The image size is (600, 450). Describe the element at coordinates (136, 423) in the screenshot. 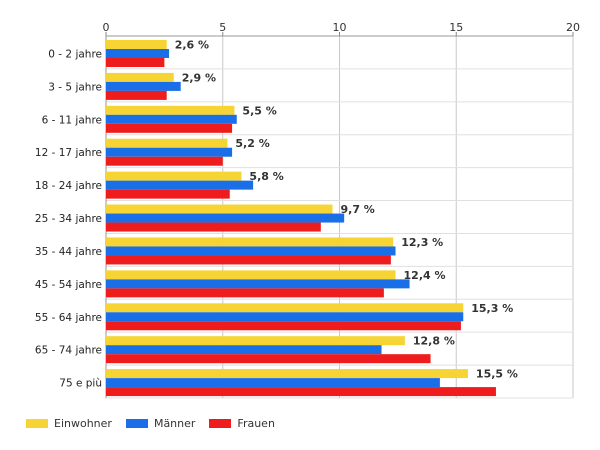

I see `legend-swatch-maenner` at that location.